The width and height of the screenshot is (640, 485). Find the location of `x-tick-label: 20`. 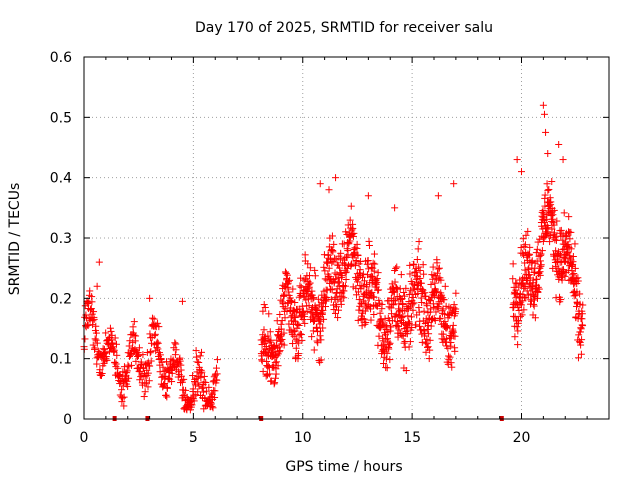

x-tick-label: 20 is located at coordinates (522, 438).